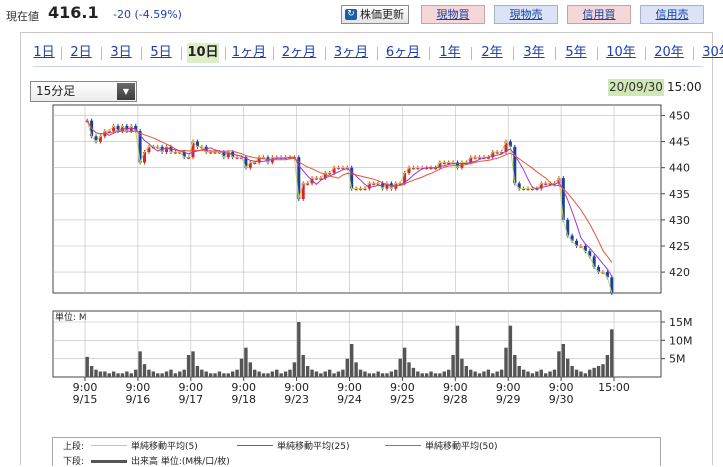  What do you see at coordinates (255, 445) in the screenshot?
I see `legend-swatch-ma25` at bounding box center [255, 445].